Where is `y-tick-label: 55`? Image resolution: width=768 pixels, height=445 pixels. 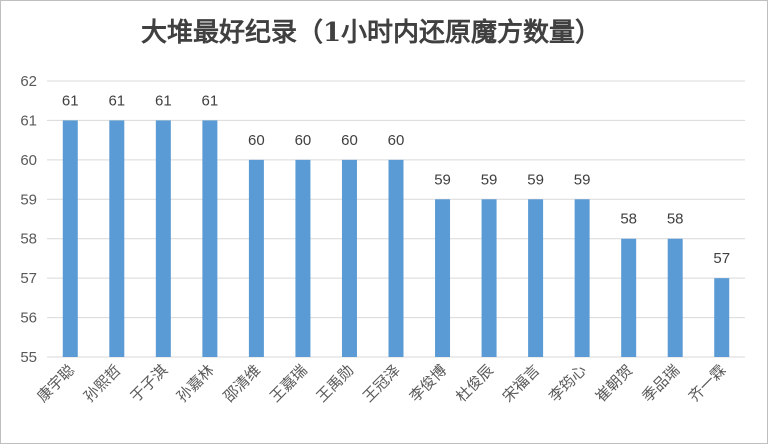 y-tick-label: 55 is located at coordinates (28, 357).